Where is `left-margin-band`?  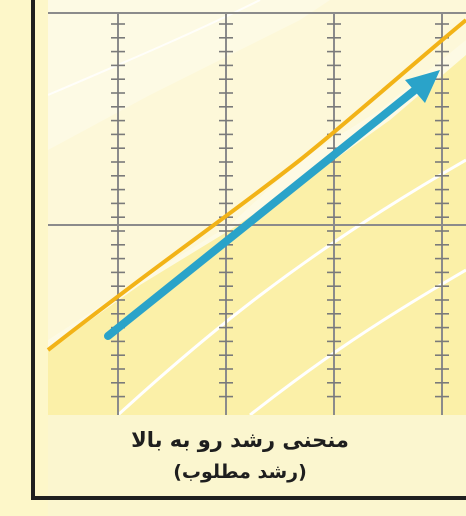 left-margin-band is located at coordinates (24, 258).